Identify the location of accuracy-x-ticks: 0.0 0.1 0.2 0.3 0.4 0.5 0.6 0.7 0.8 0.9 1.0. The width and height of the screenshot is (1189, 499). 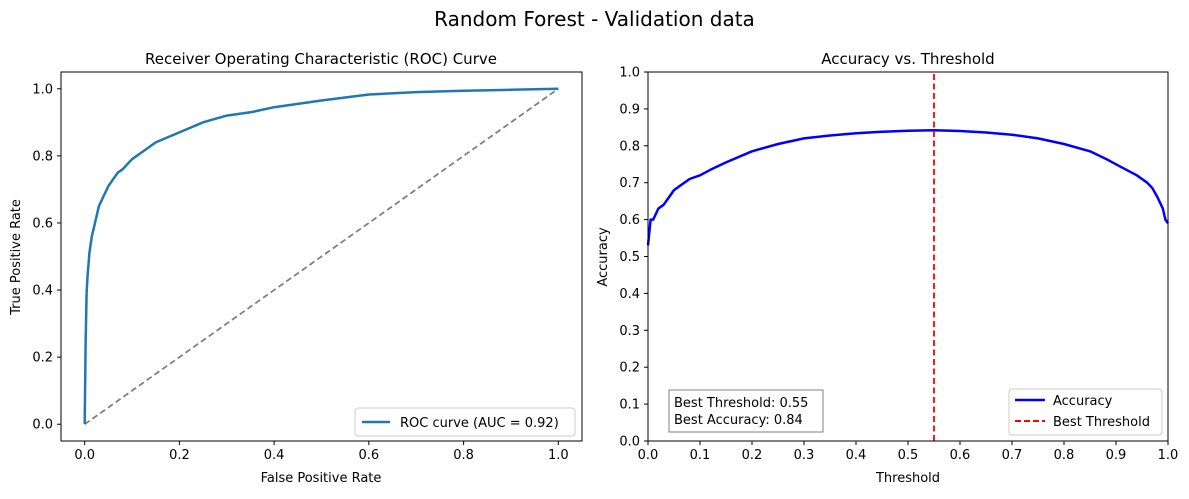
(908, 452).